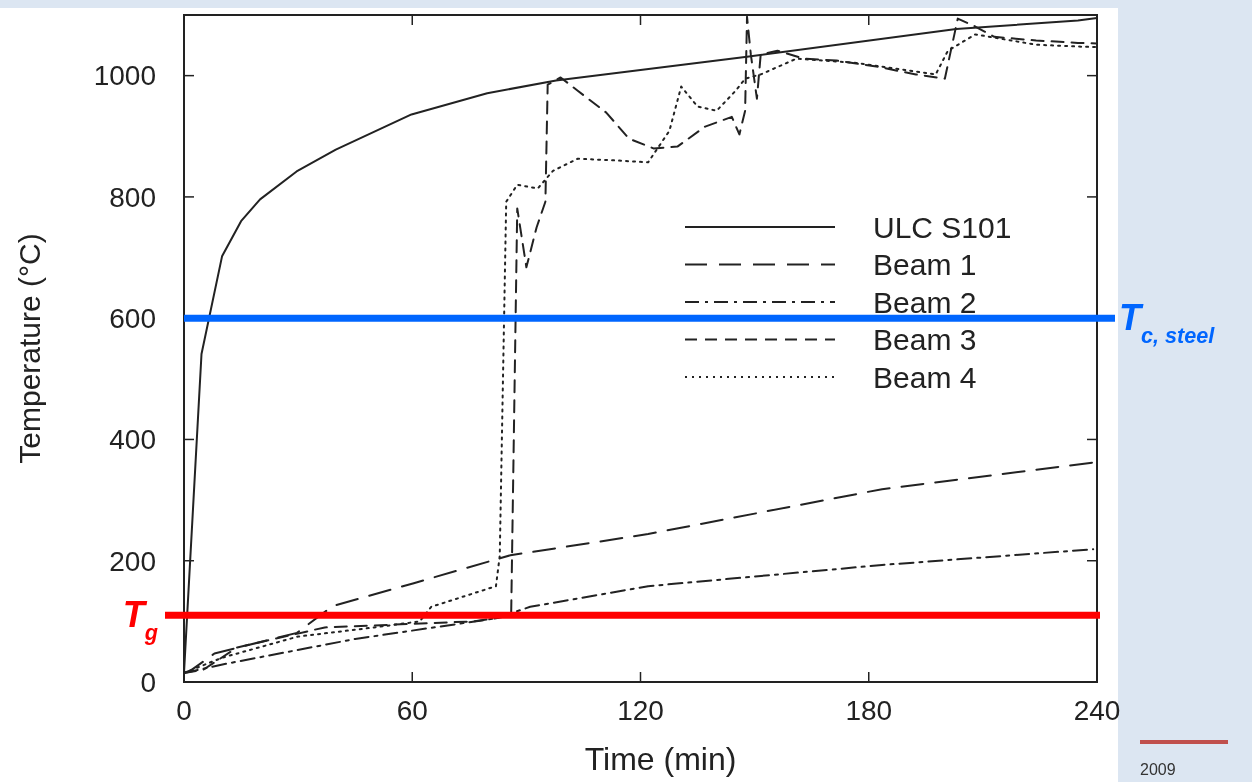 The height and width of the screenshot is (782, 1252). I want to click on x-axis-title: Time (min), so click(660, 759).